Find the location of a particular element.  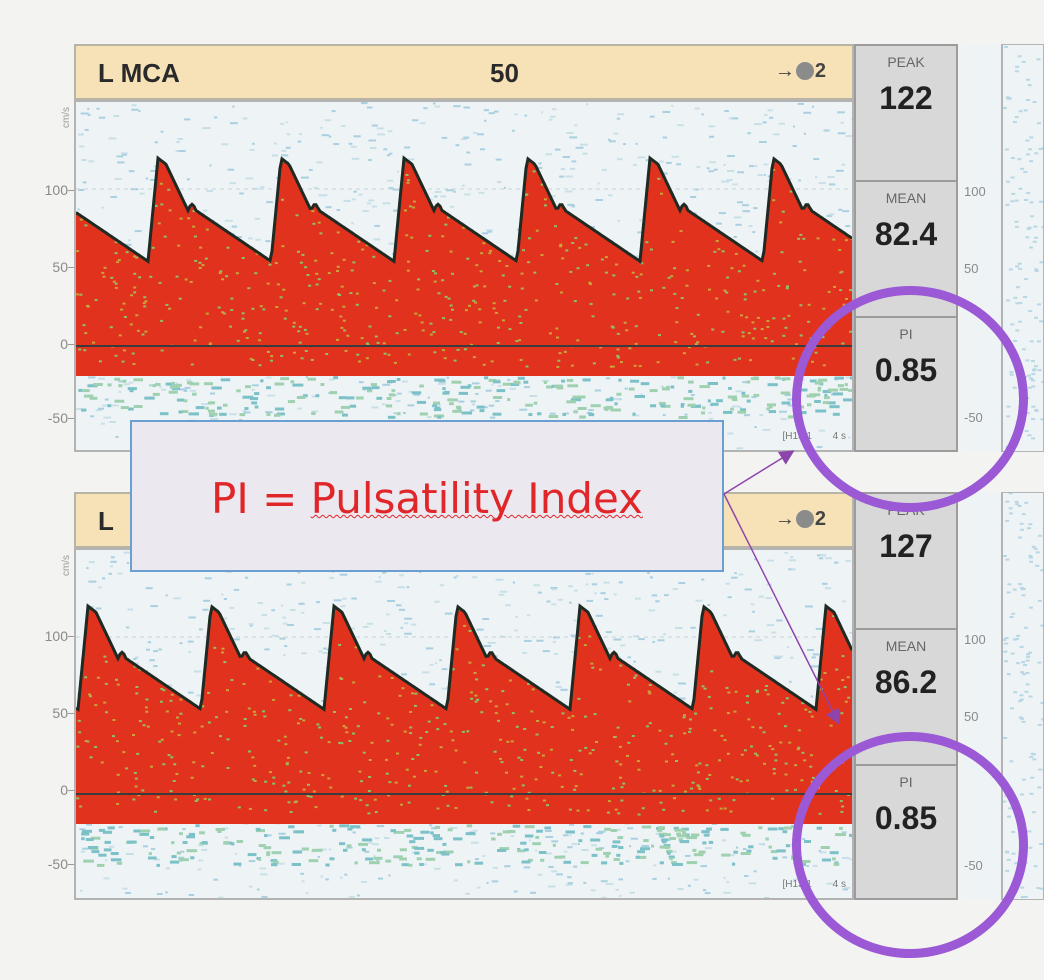

peak-value: 122 is located at coordinates (906, 98).